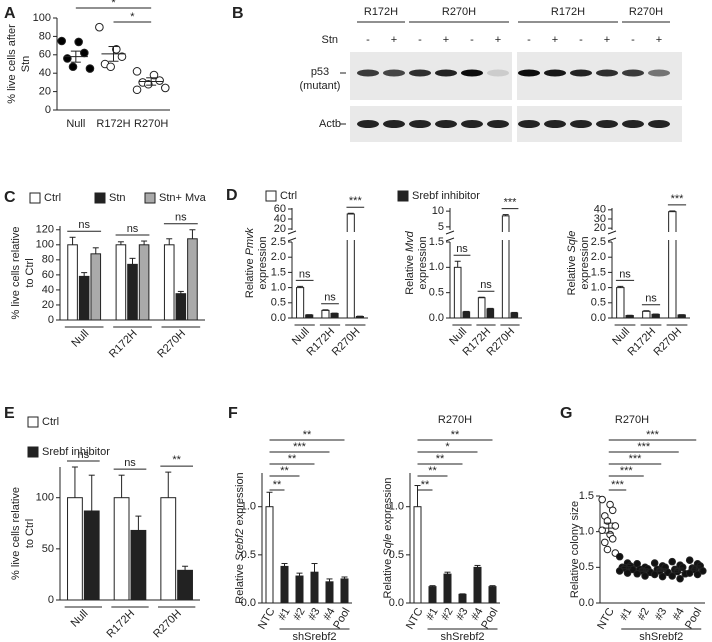 The width and height of the screenshot is (712, 642). Describe the element at coordinates (606, 619) in the screenshot. I see `x-tick-label: NTC` at that location.